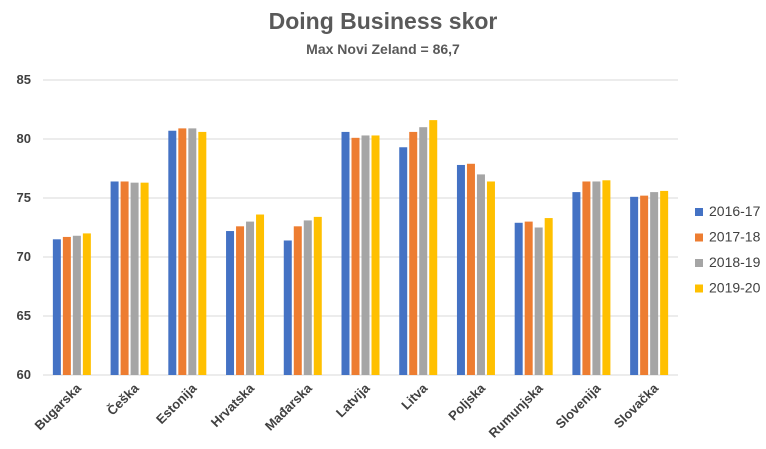 The image size is (766, 449). I want to click on y-tick-label: 70, so click(24, 256).